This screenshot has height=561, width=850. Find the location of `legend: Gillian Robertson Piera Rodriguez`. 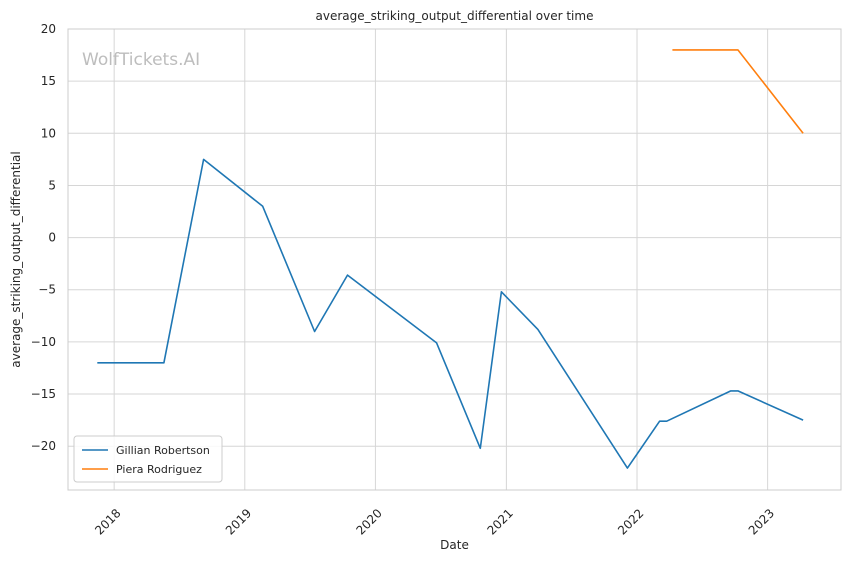

legend: Gillian Robertson Piera Rodriguez is located at coordinates (148, 459).